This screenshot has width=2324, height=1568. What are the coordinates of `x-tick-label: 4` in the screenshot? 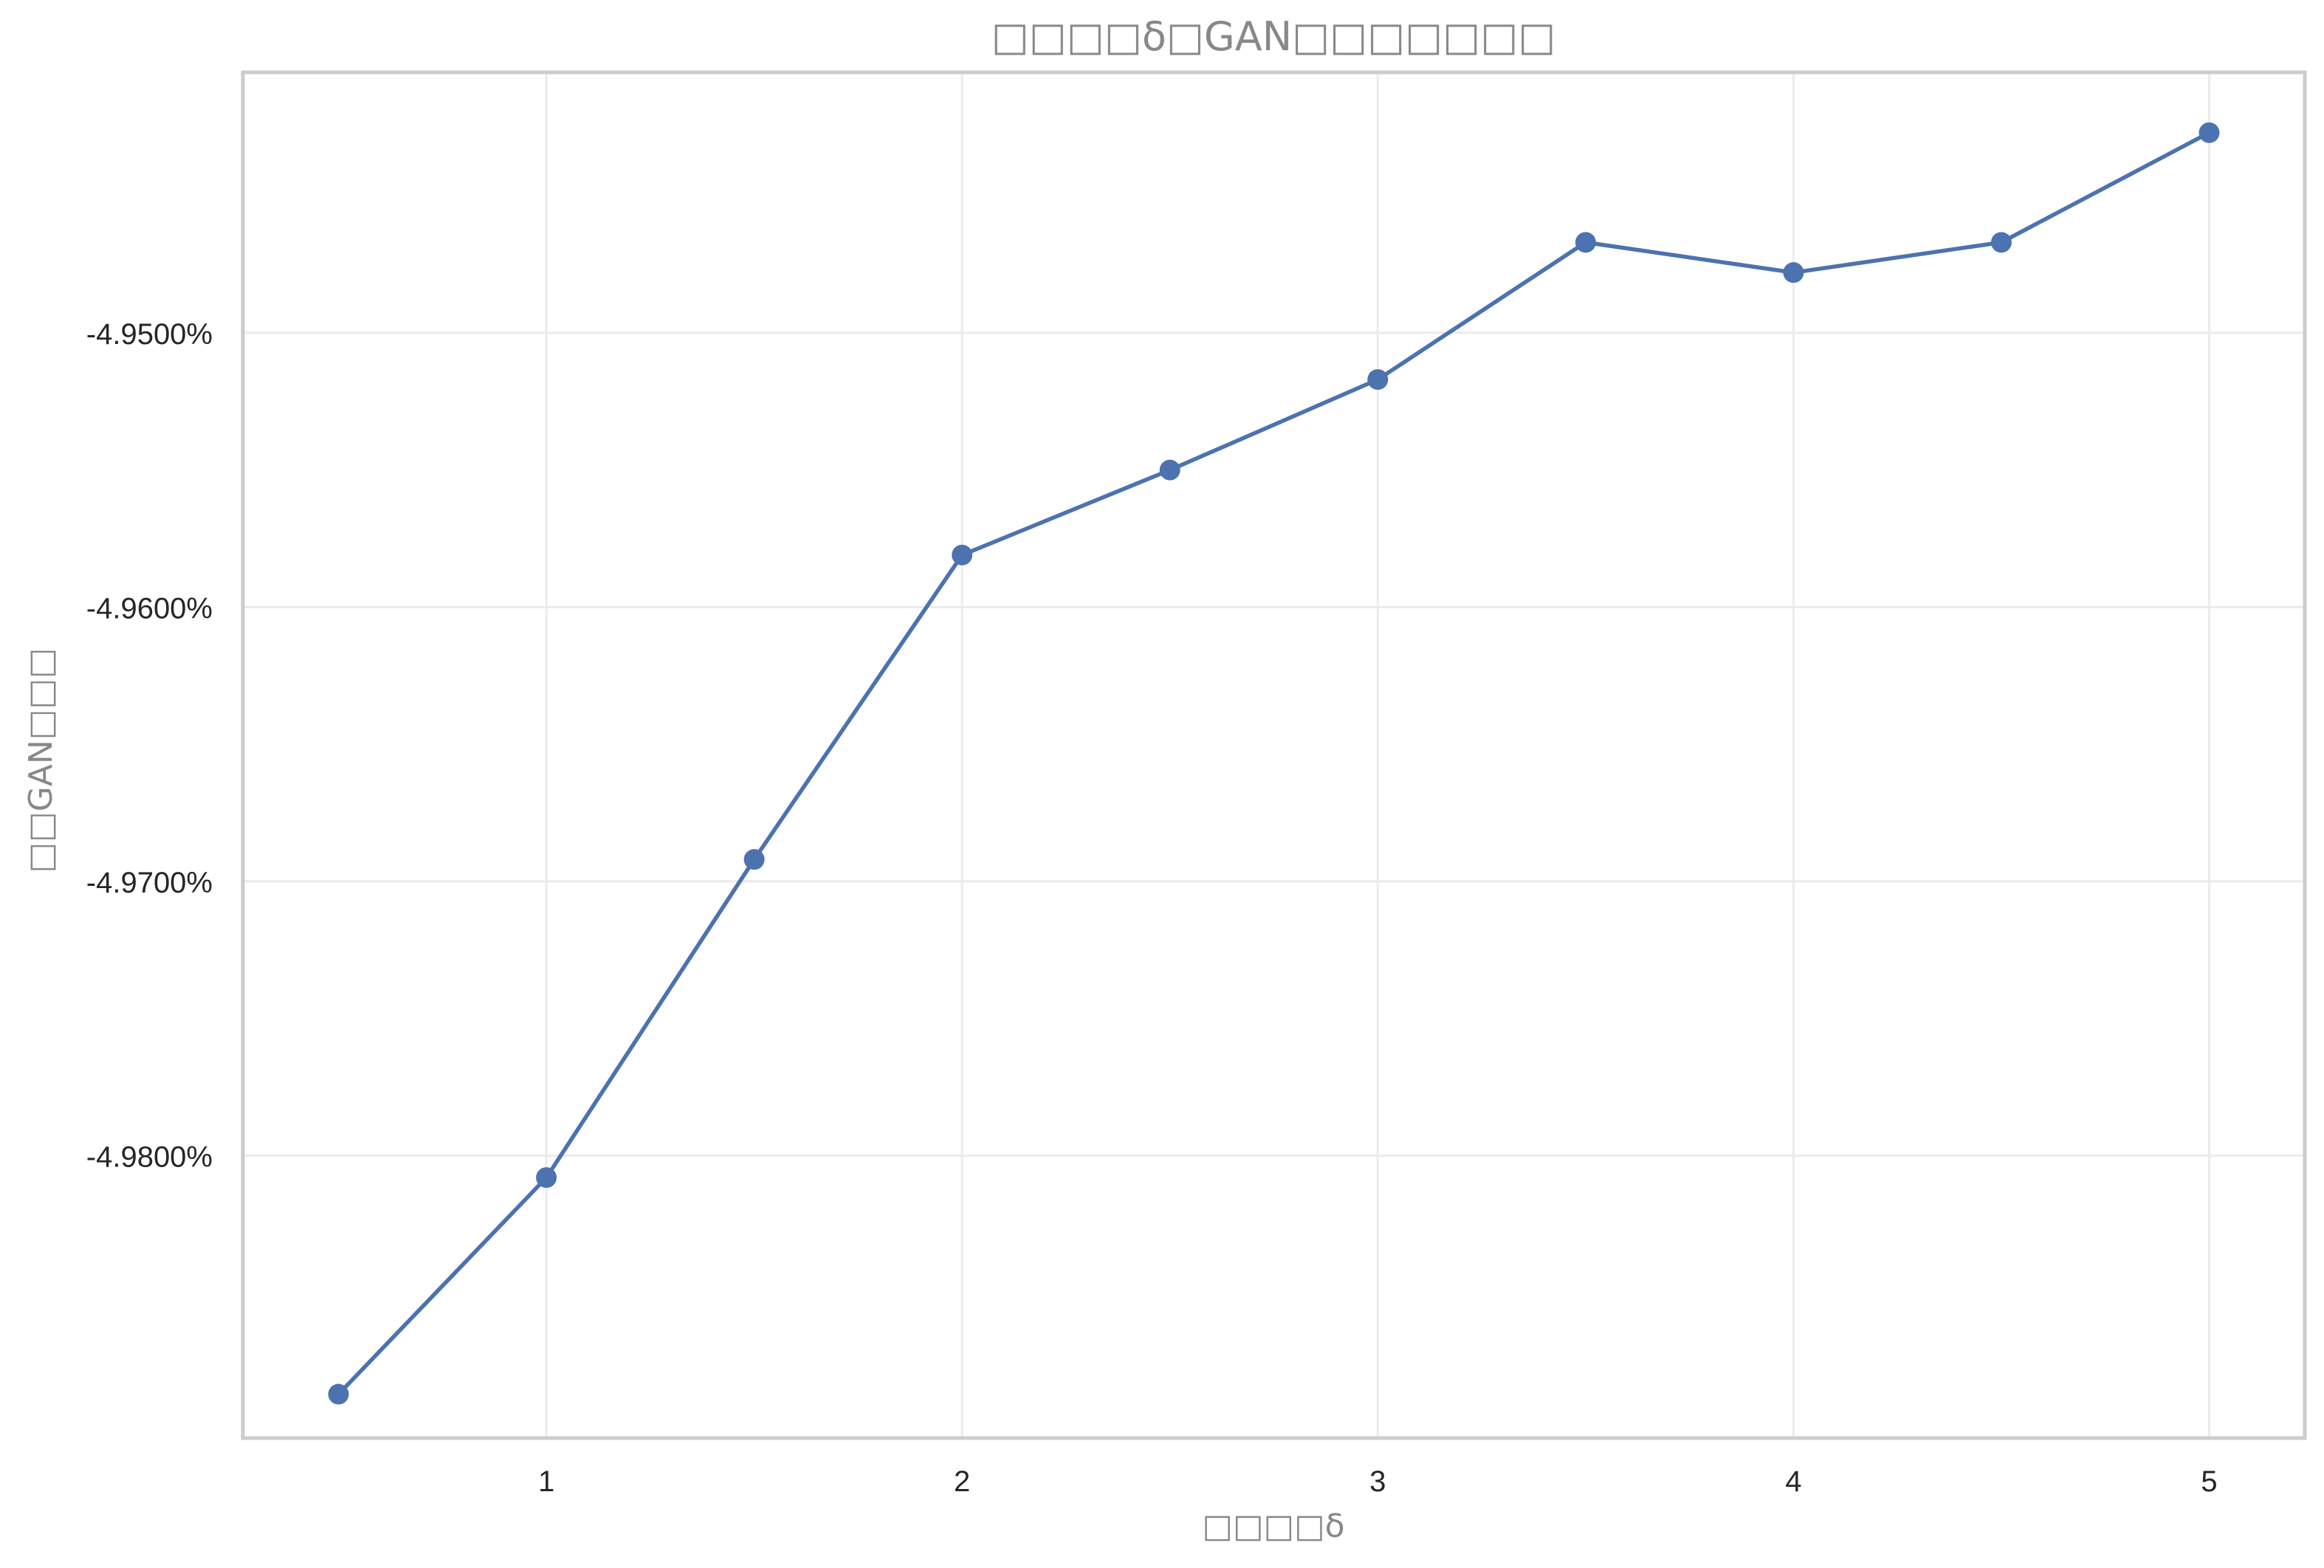 It's located at (1793, 1481).